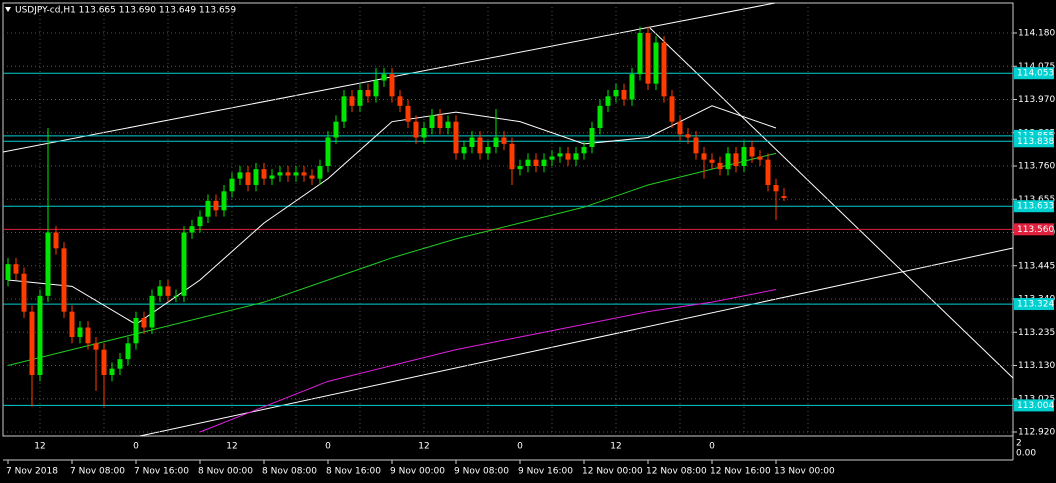 This screenshot has width=1056, height=483. Describe the element at coordinates (612, 472) in the screenshot. I see `x-tick-label: 12 Nov 00:00` at that location.